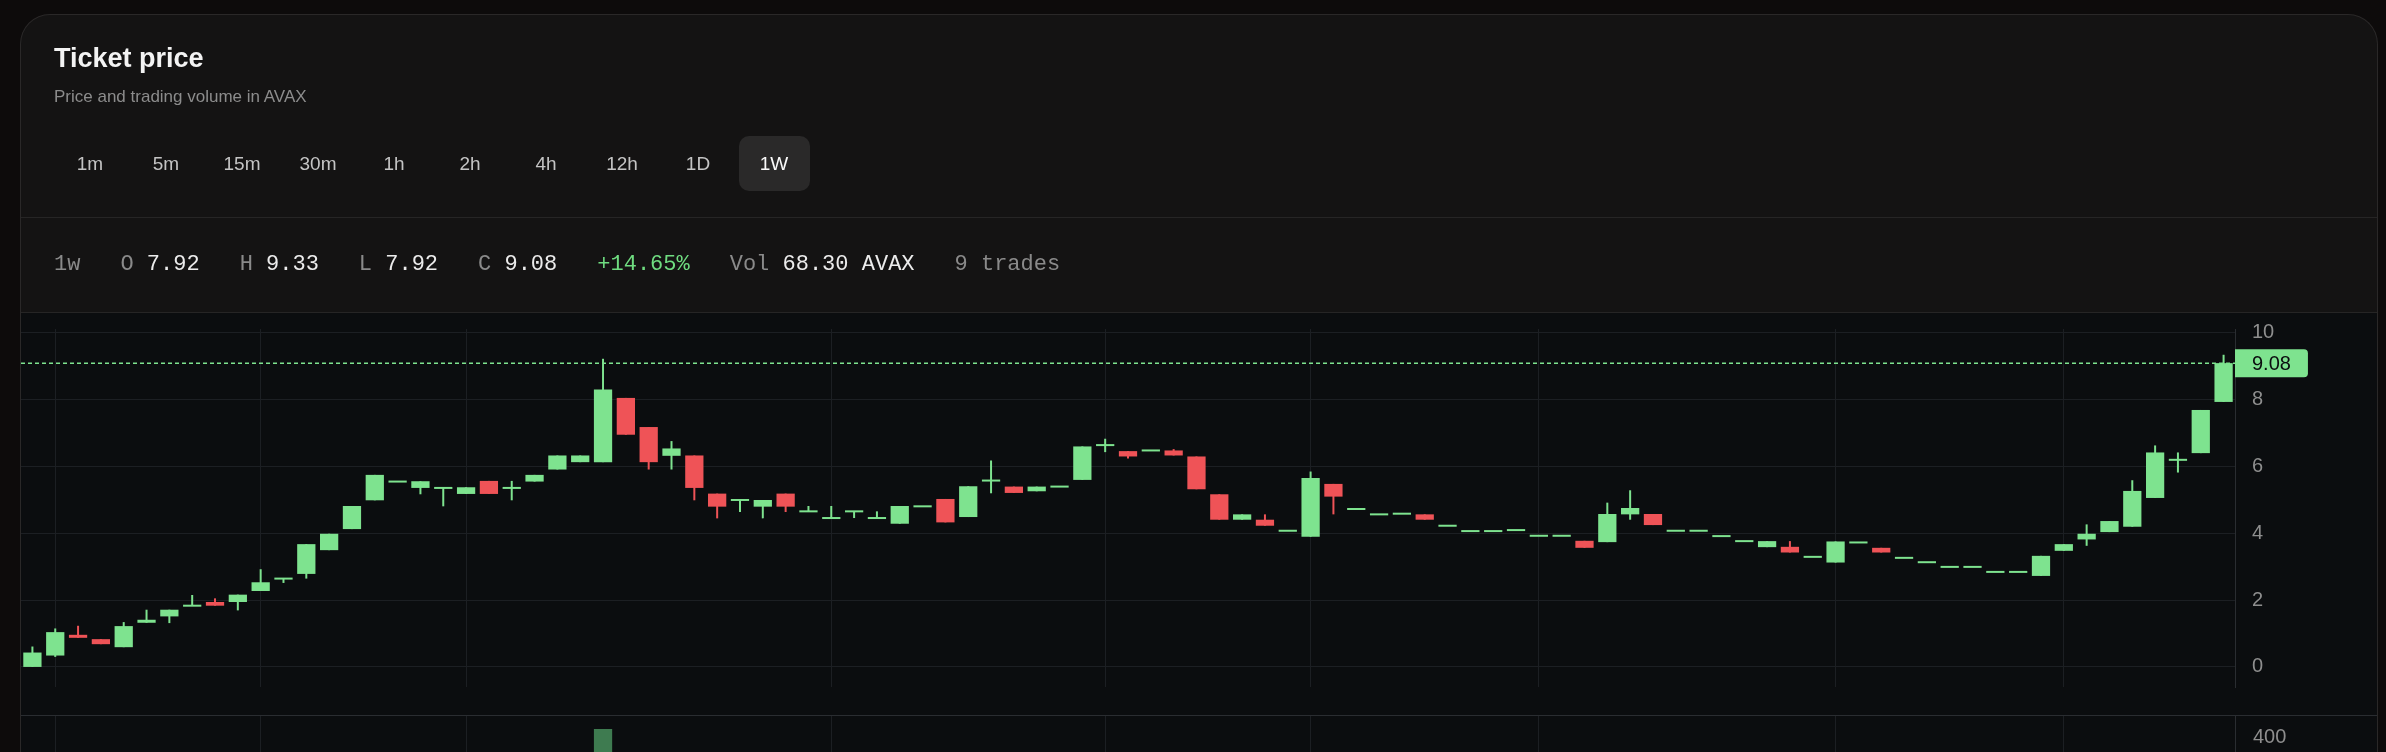  Describe the element at coordinates (180, 97) in the screenshot. I see `chart-subtitle: Price and trading volume in AVAX` at that location.